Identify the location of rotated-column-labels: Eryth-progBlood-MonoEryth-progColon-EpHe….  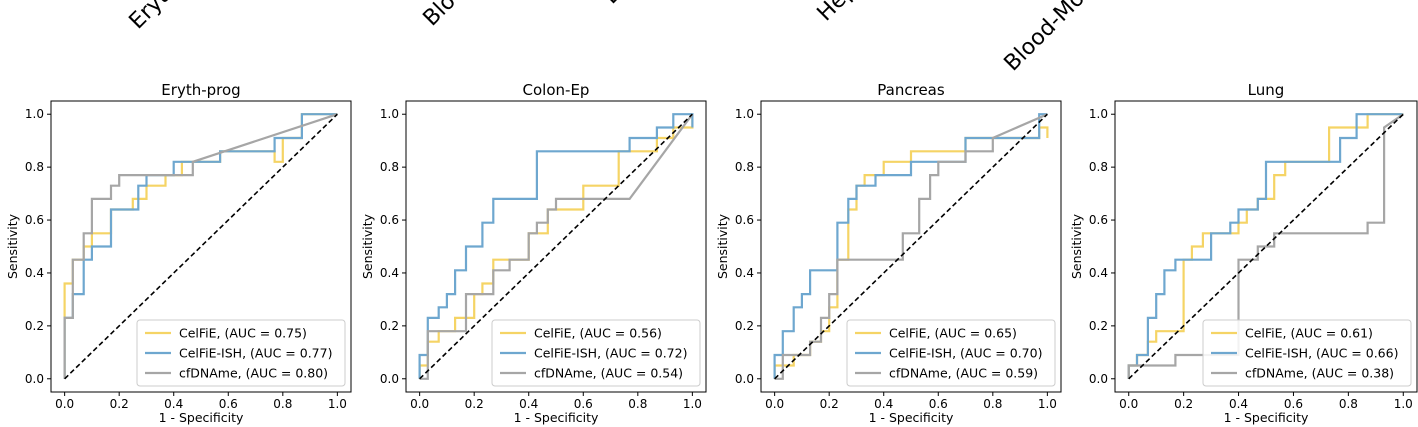
(617, 38).